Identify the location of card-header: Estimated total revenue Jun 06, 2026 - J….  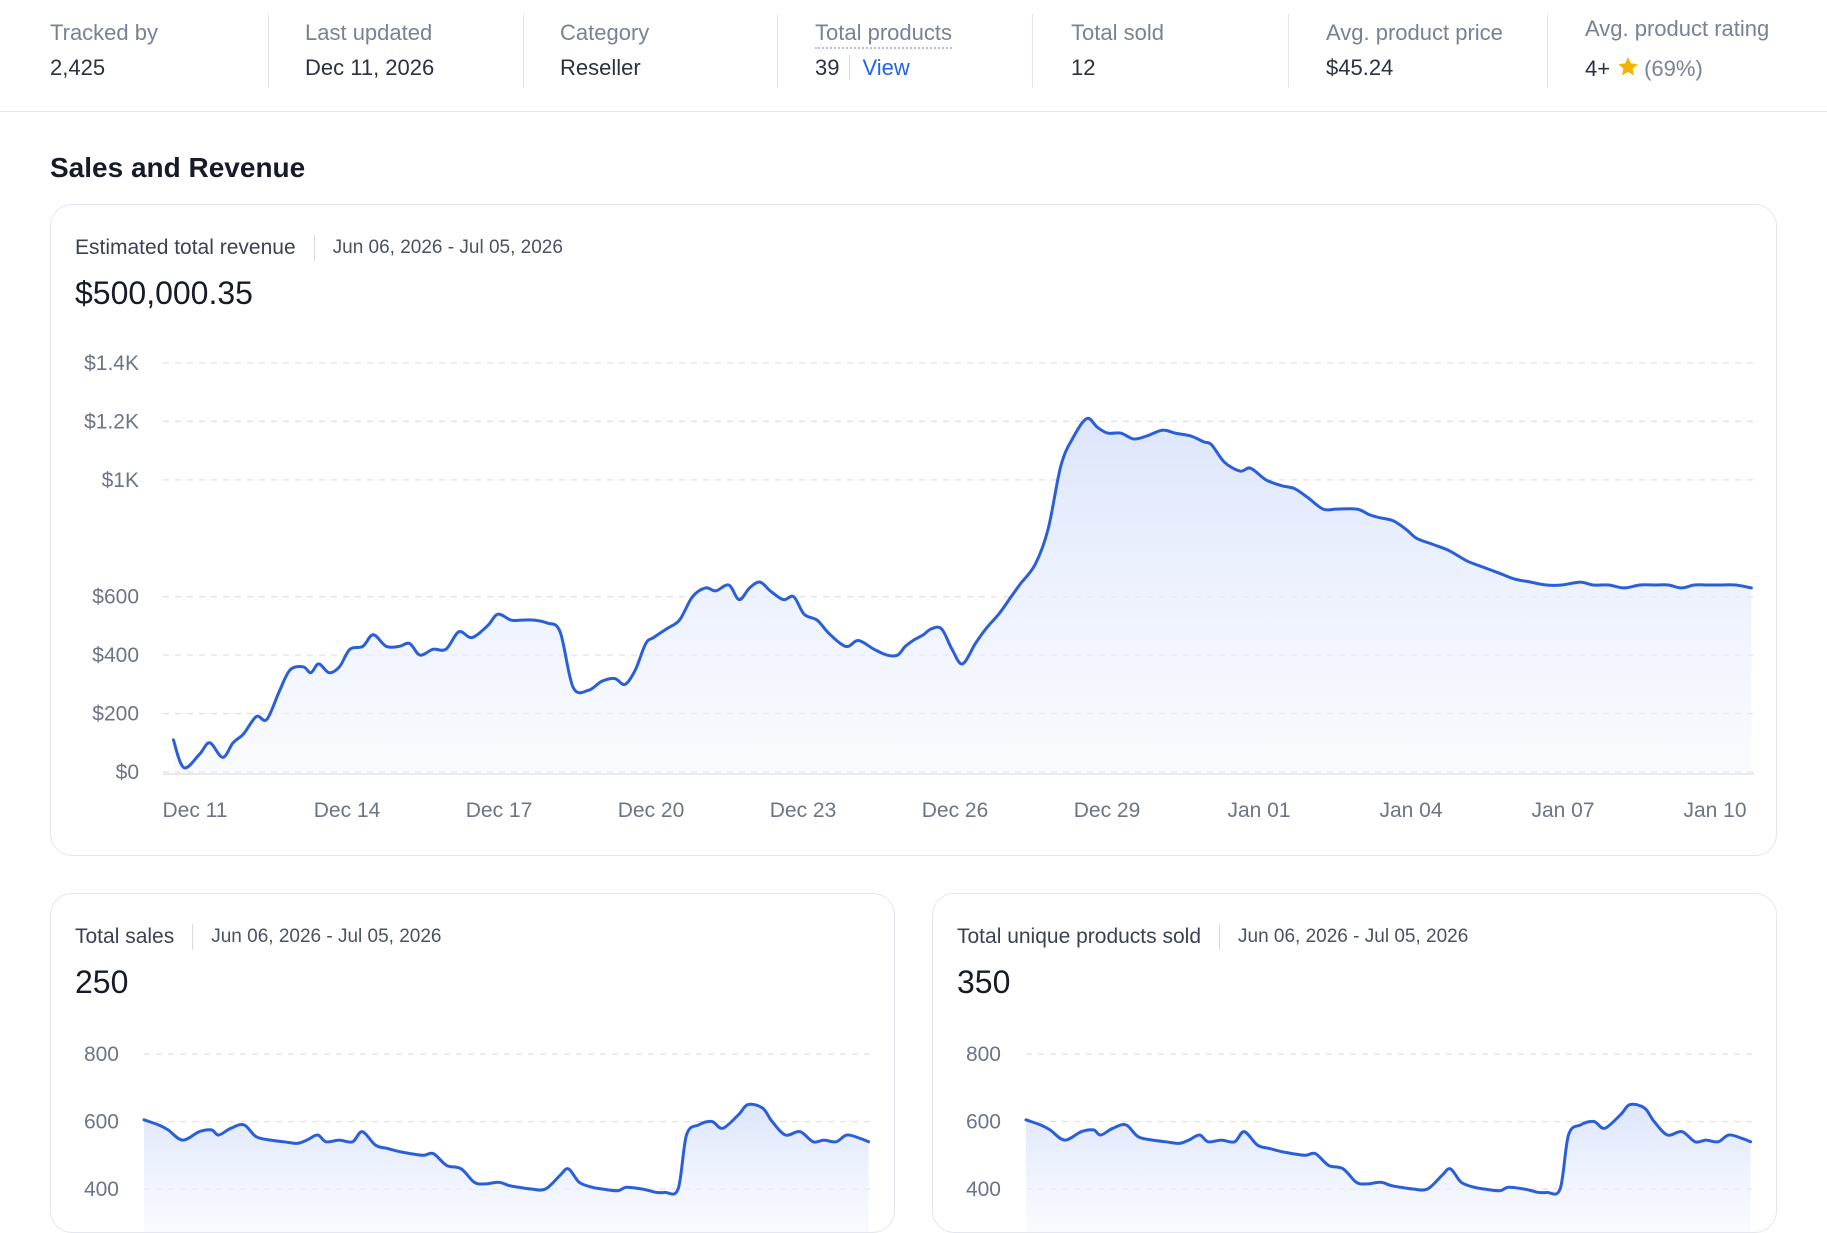
(319, 248).